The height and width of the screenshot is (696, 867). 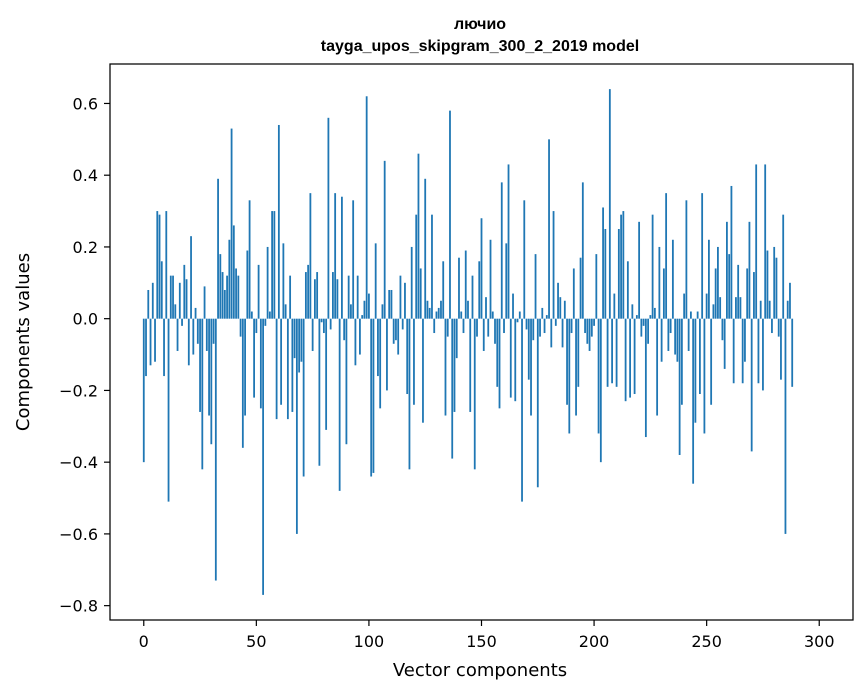 What do you see at coordinates (78, 390) in the screenshot?
I see `y-tick-label: −0.2` at bounding box center [78, 390].